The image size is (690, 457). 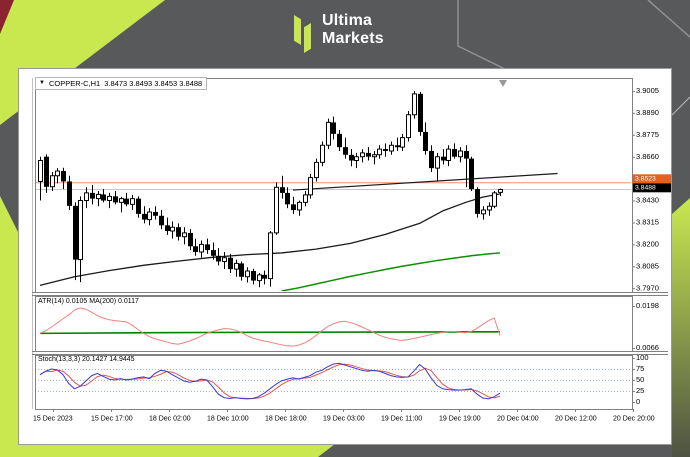 I want to click on stochastic-indicator-label: Stoch(13,3,3) 20.1427 14.9445, so click(x=86, y=359).